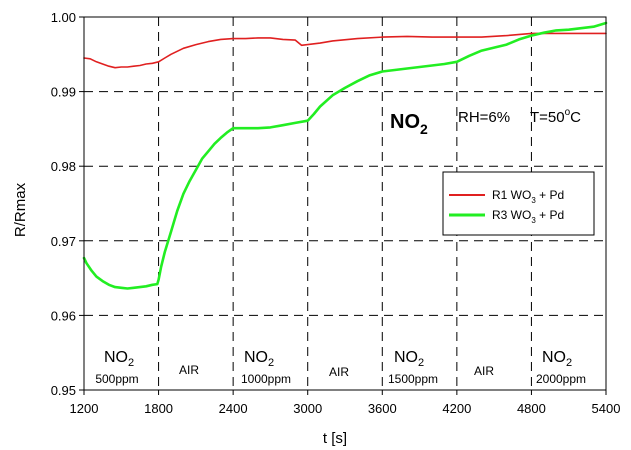  I want to click on phase-3-gas: NO2, so click(259, 359).